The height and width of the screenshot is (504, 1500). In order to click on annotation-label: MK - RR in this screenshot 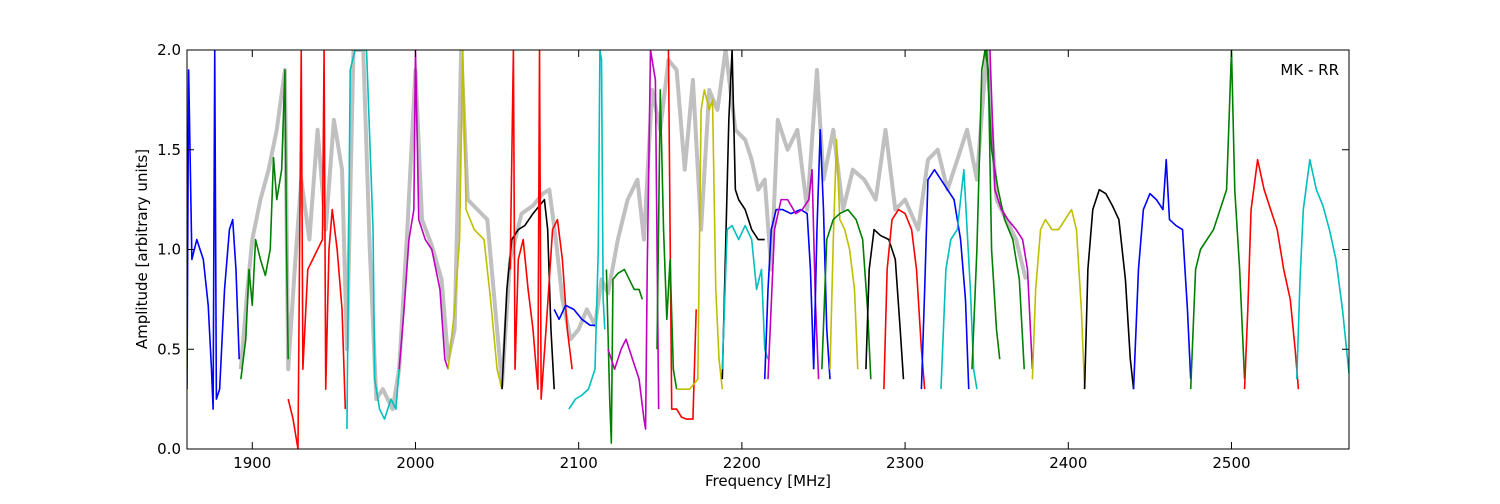, I will do `click(1309, 70)`.